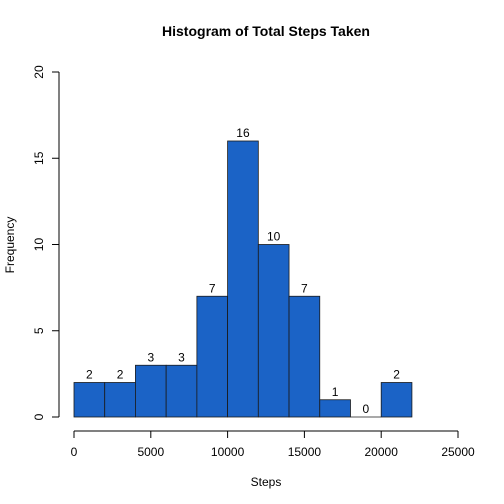  What do you see at coordinates (274, 237) in the screenshot?
I see `bar-count-label: 10` at bounding box center [274, 237].